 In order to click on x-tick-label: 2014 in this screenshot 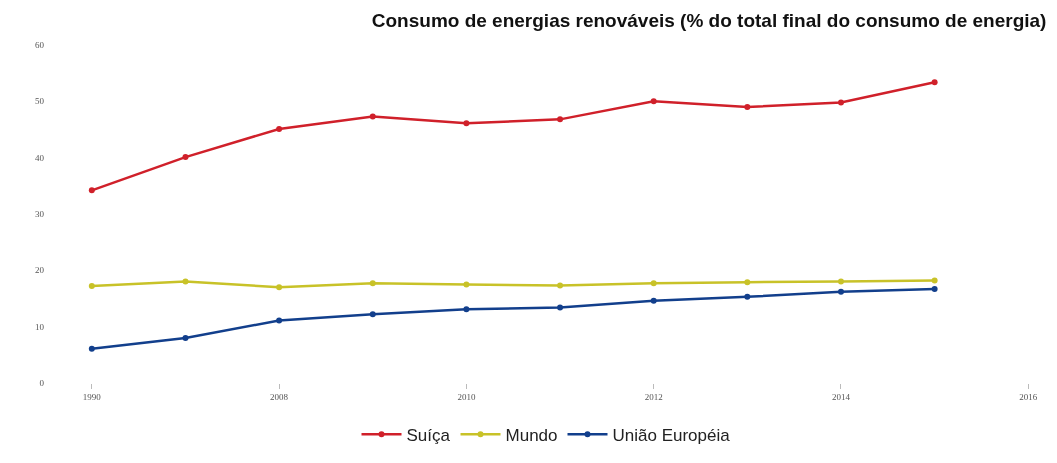, I will do `click(841, 396)`.